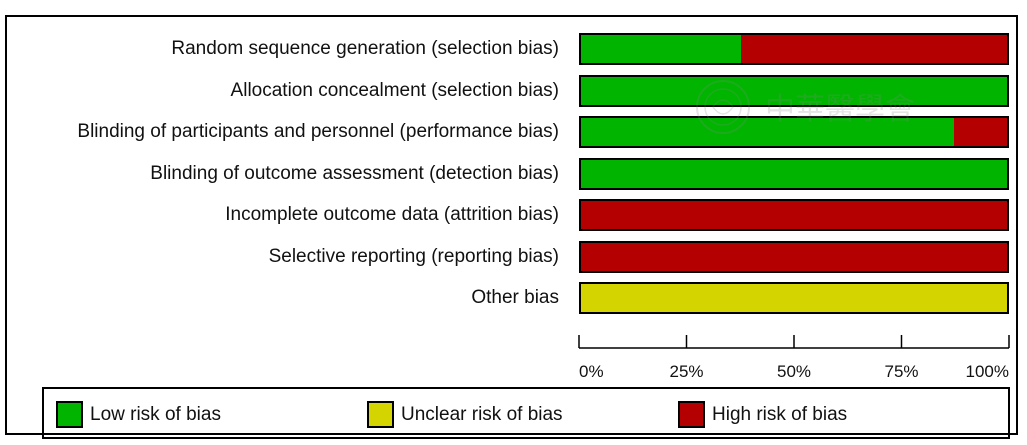 The width and height of the screenshot is (1027, 445). Describe the element at coordinates (780, 414) in the screenshot. I see `legend-label-high: High risk of bias` at that location.